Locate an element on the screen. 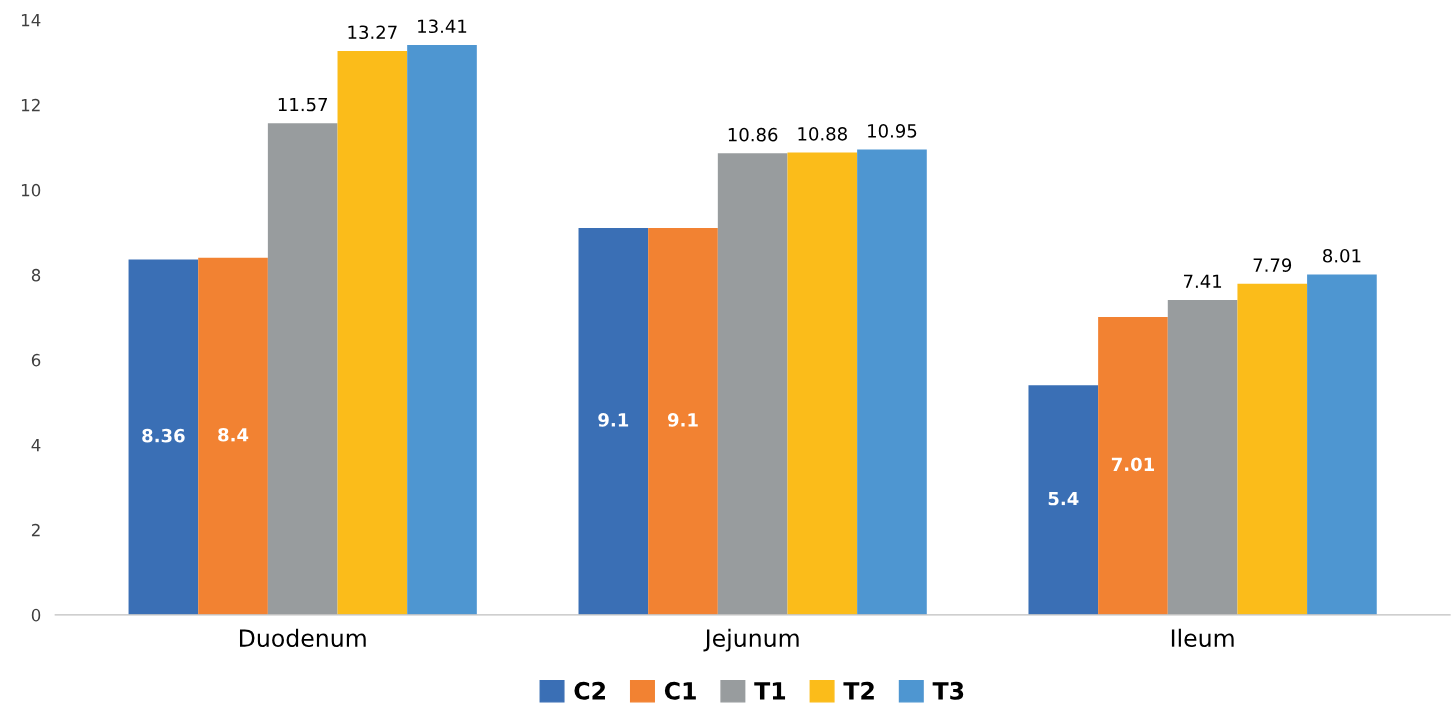 This screenshot has width=1453, height=710. y-tick-label: 0 is located at coordinates (36, 615).